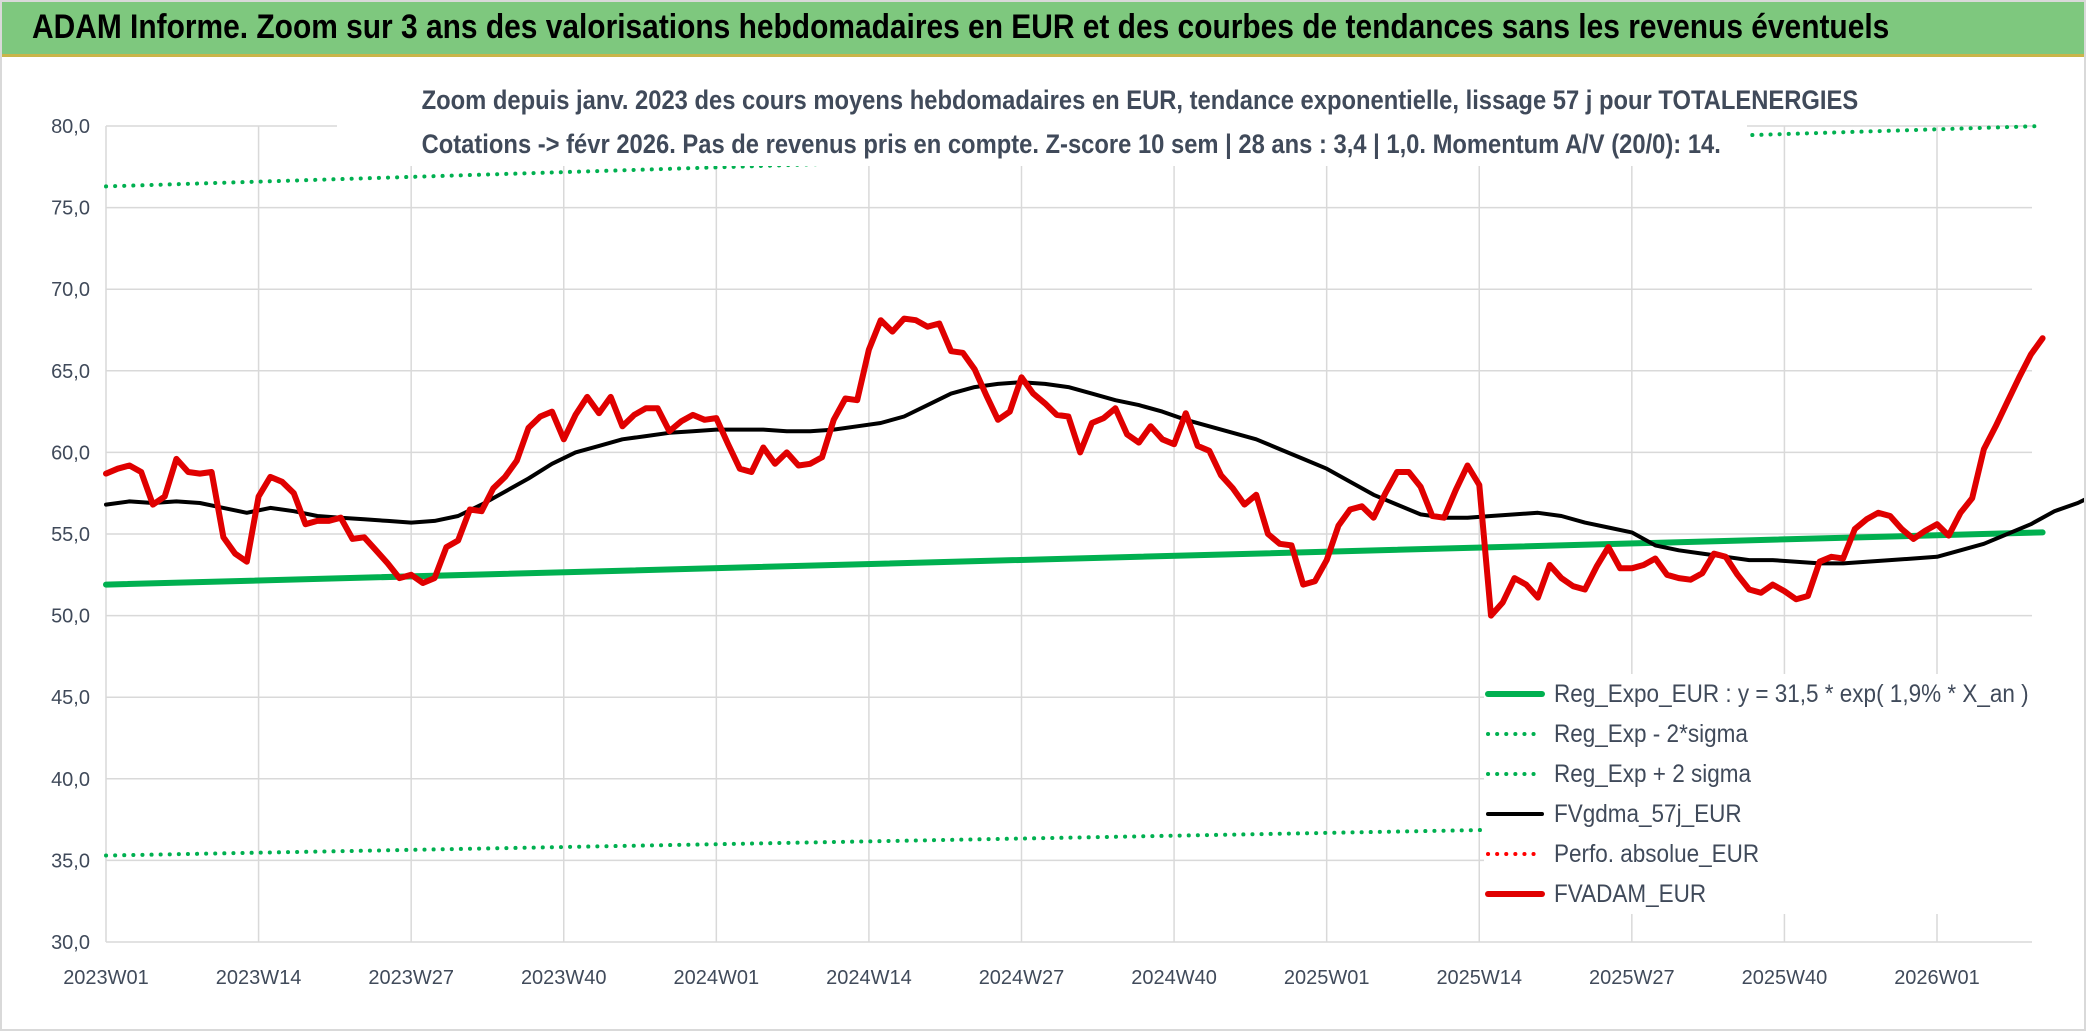 This screenshot has height=1031, width=2086. What do you see at coordinates (411, 978) in the screenshot?
I see `x-tick-label: 2023W27` at bounding box center [411, 978].